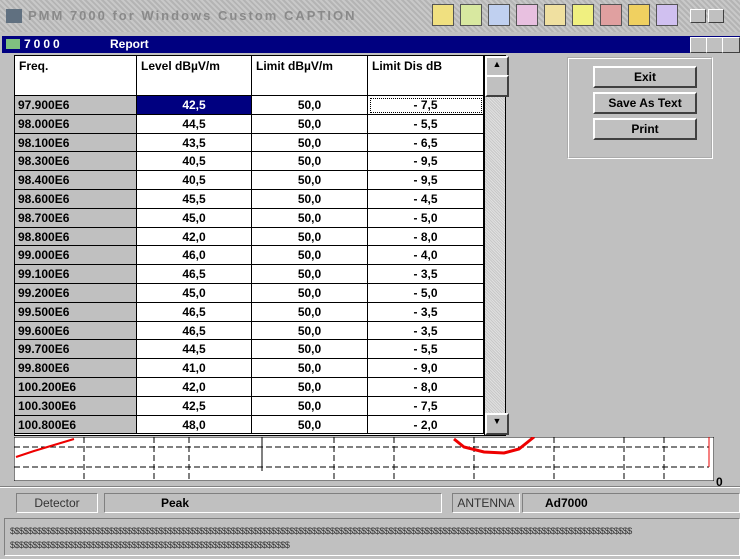 The width and height of the screenshot is (740, 559). I want to click on column-header: Freq., so click(76, 76).